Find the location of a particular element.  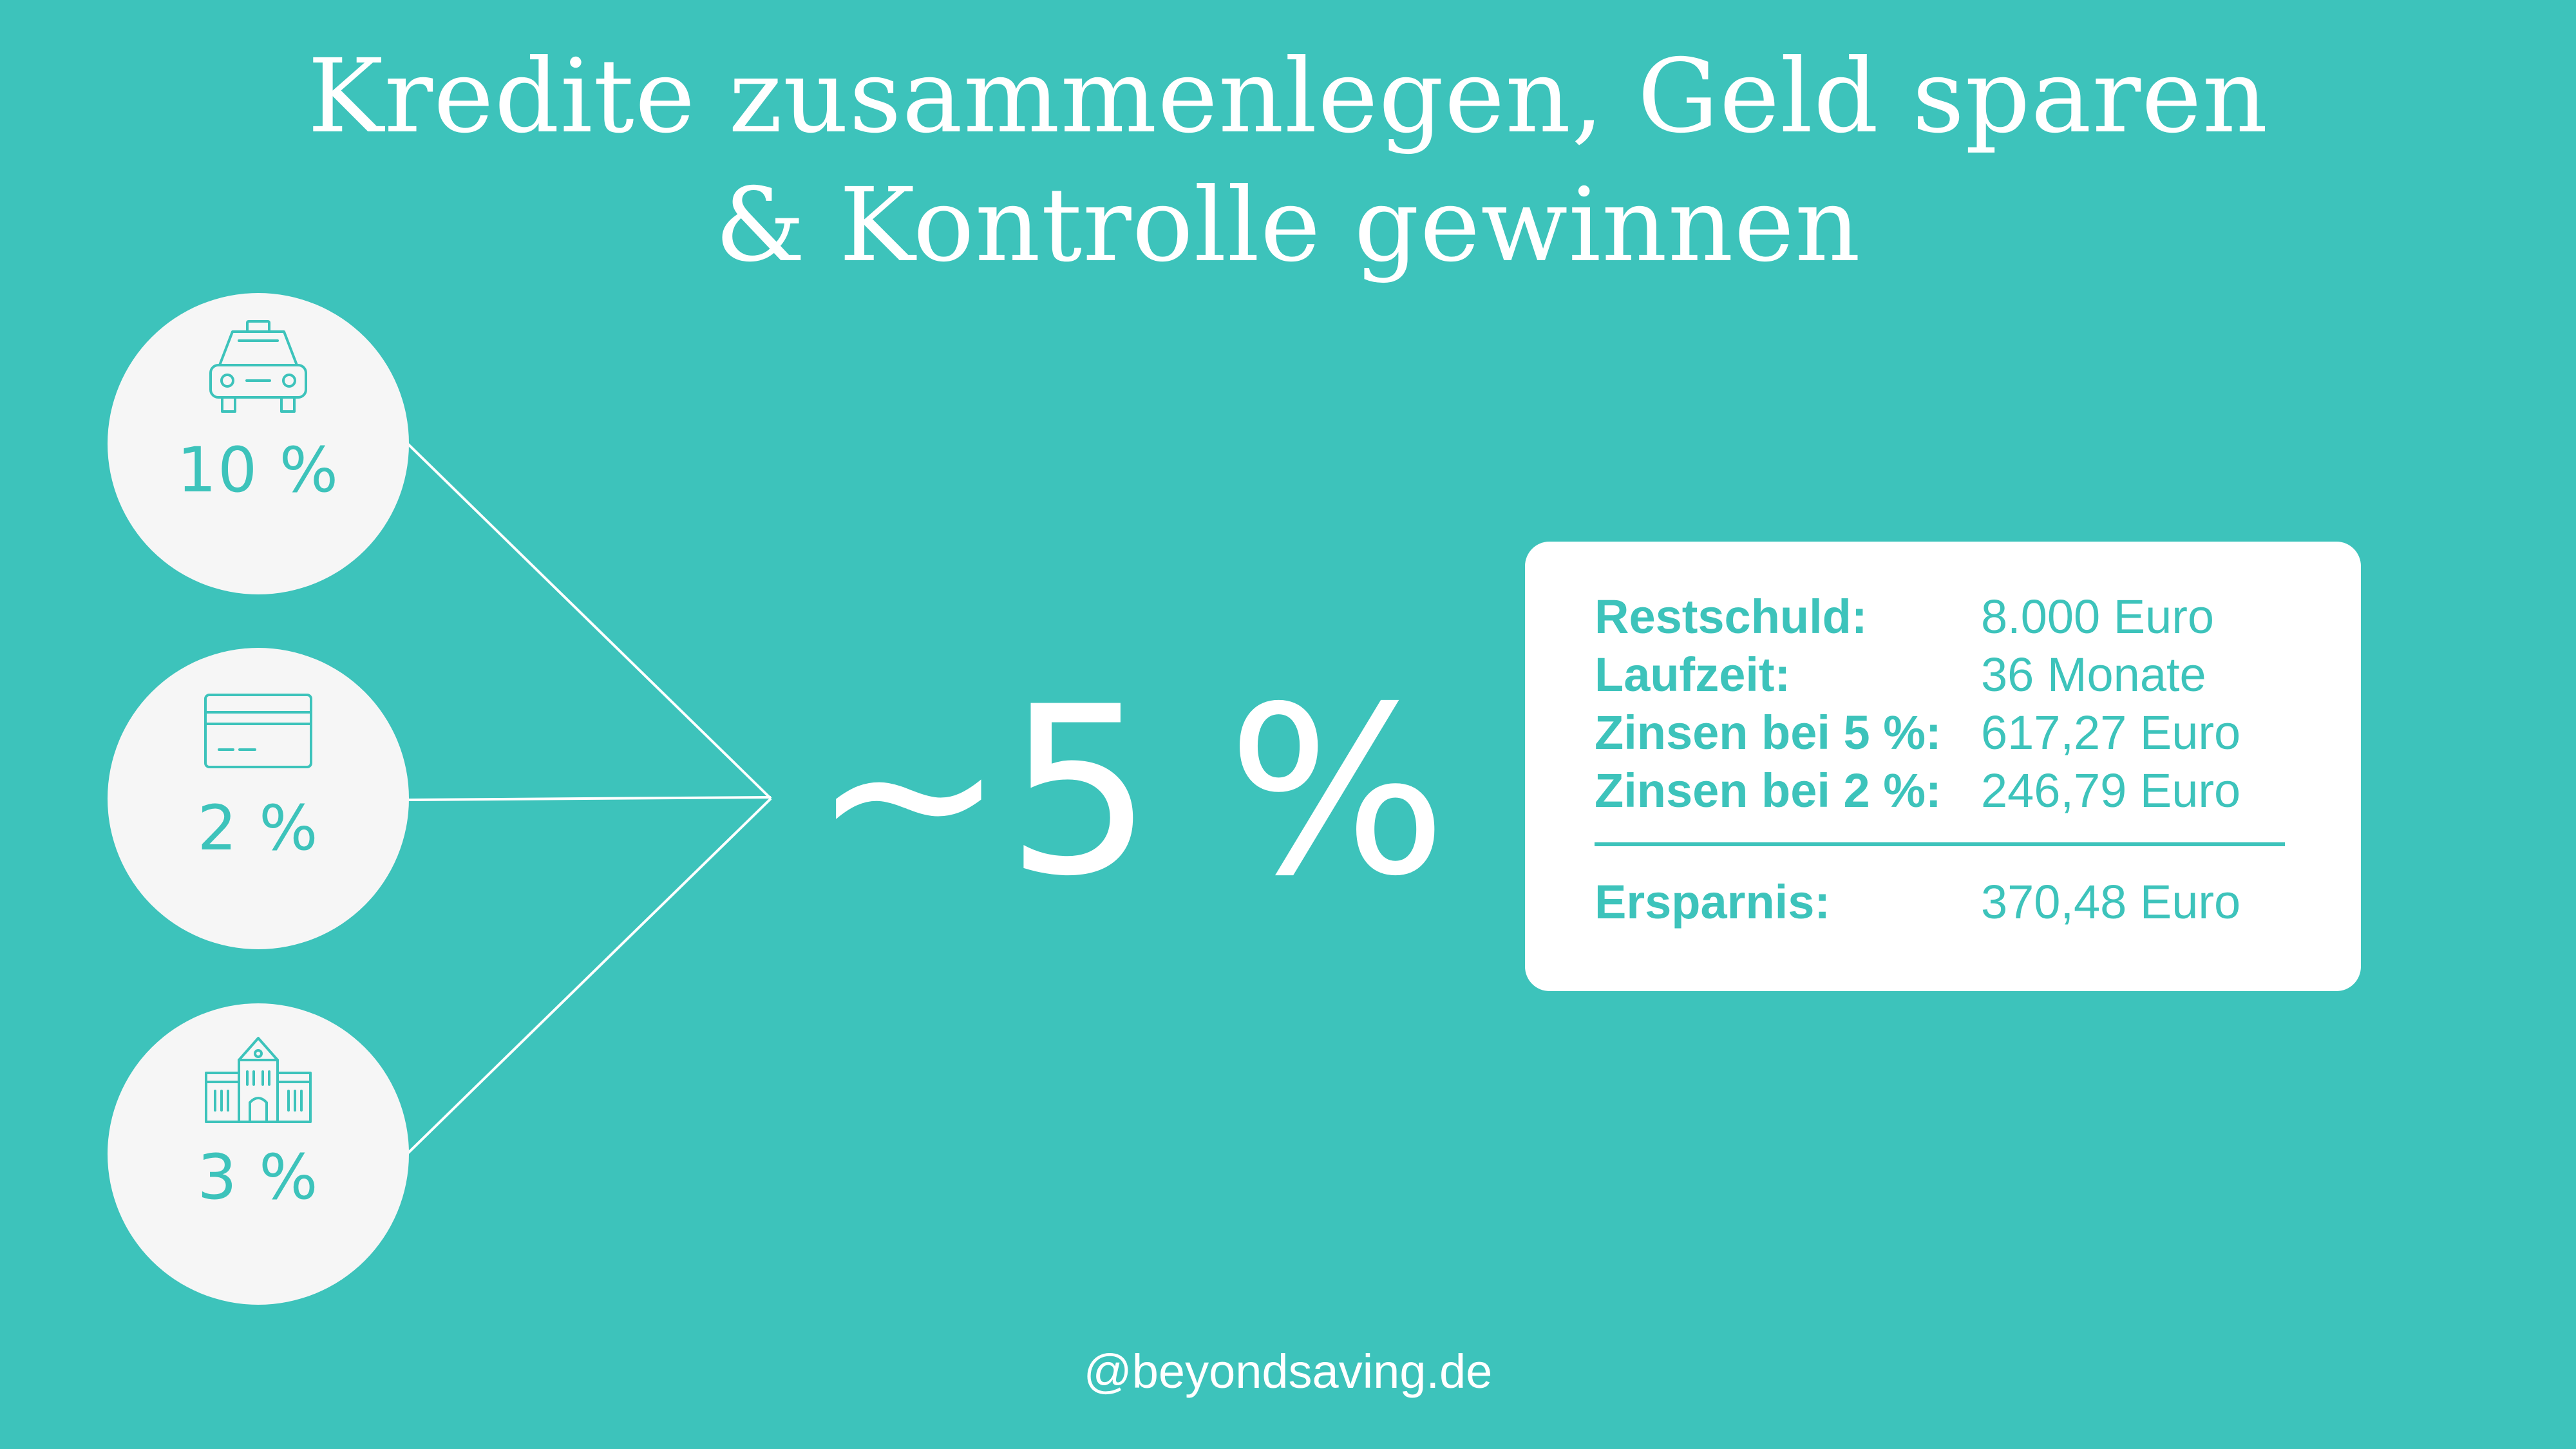

loan-rate-car: 10 % is located at coordinates (258, 470).